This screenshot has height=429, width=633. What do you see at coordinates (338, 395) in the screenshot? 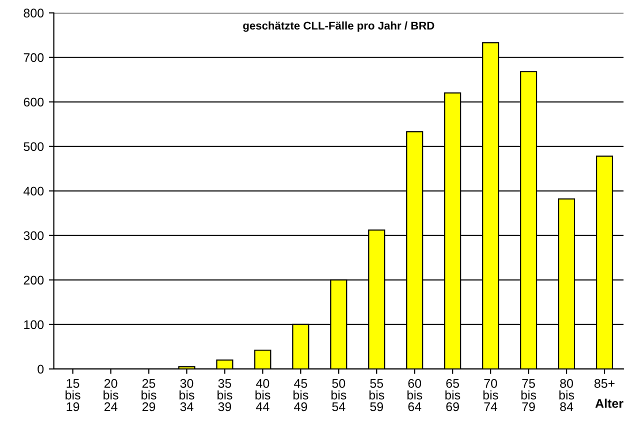
I see `x-tick-label: 50 bis 54` at bounding box center [338, 395].